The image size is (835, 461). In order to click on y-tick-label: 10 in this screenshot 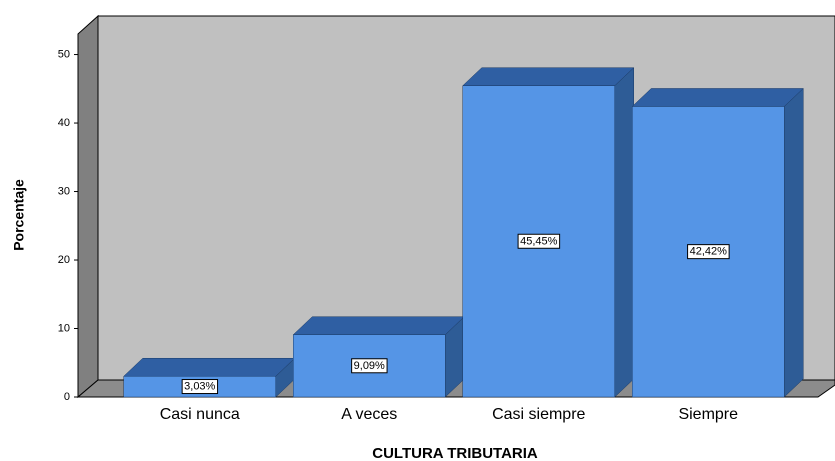, I will do `click(64, 328)`.